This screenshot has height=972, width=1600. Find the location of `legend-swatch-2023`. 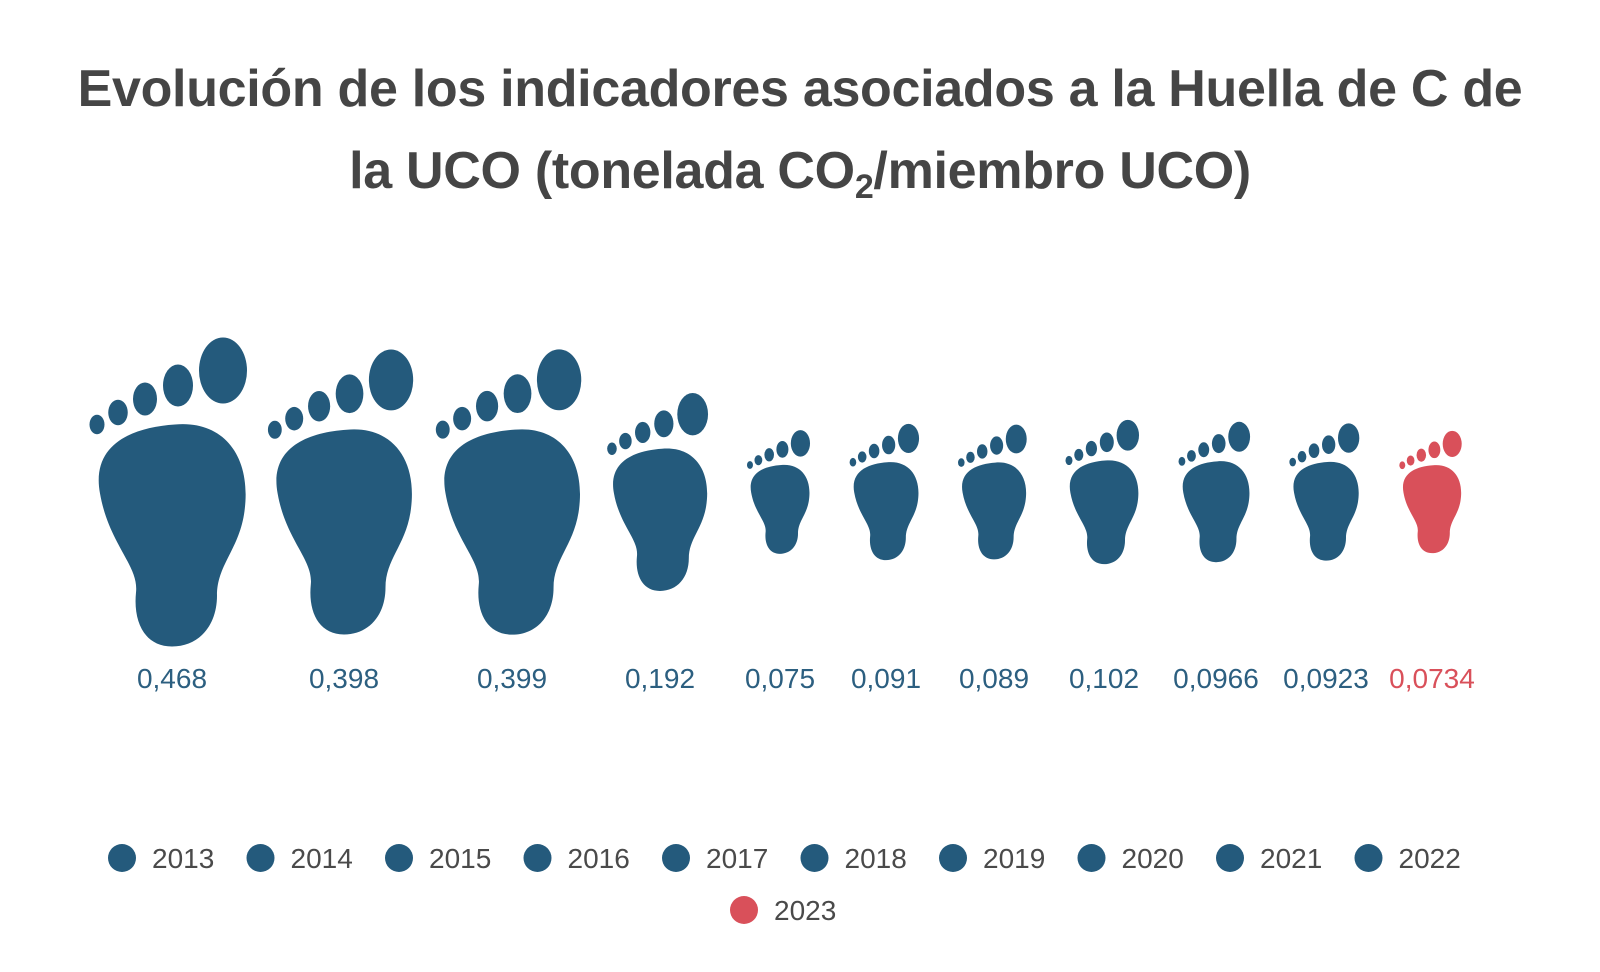

legend-swatch-2023 is located at coordinates (744, 910).